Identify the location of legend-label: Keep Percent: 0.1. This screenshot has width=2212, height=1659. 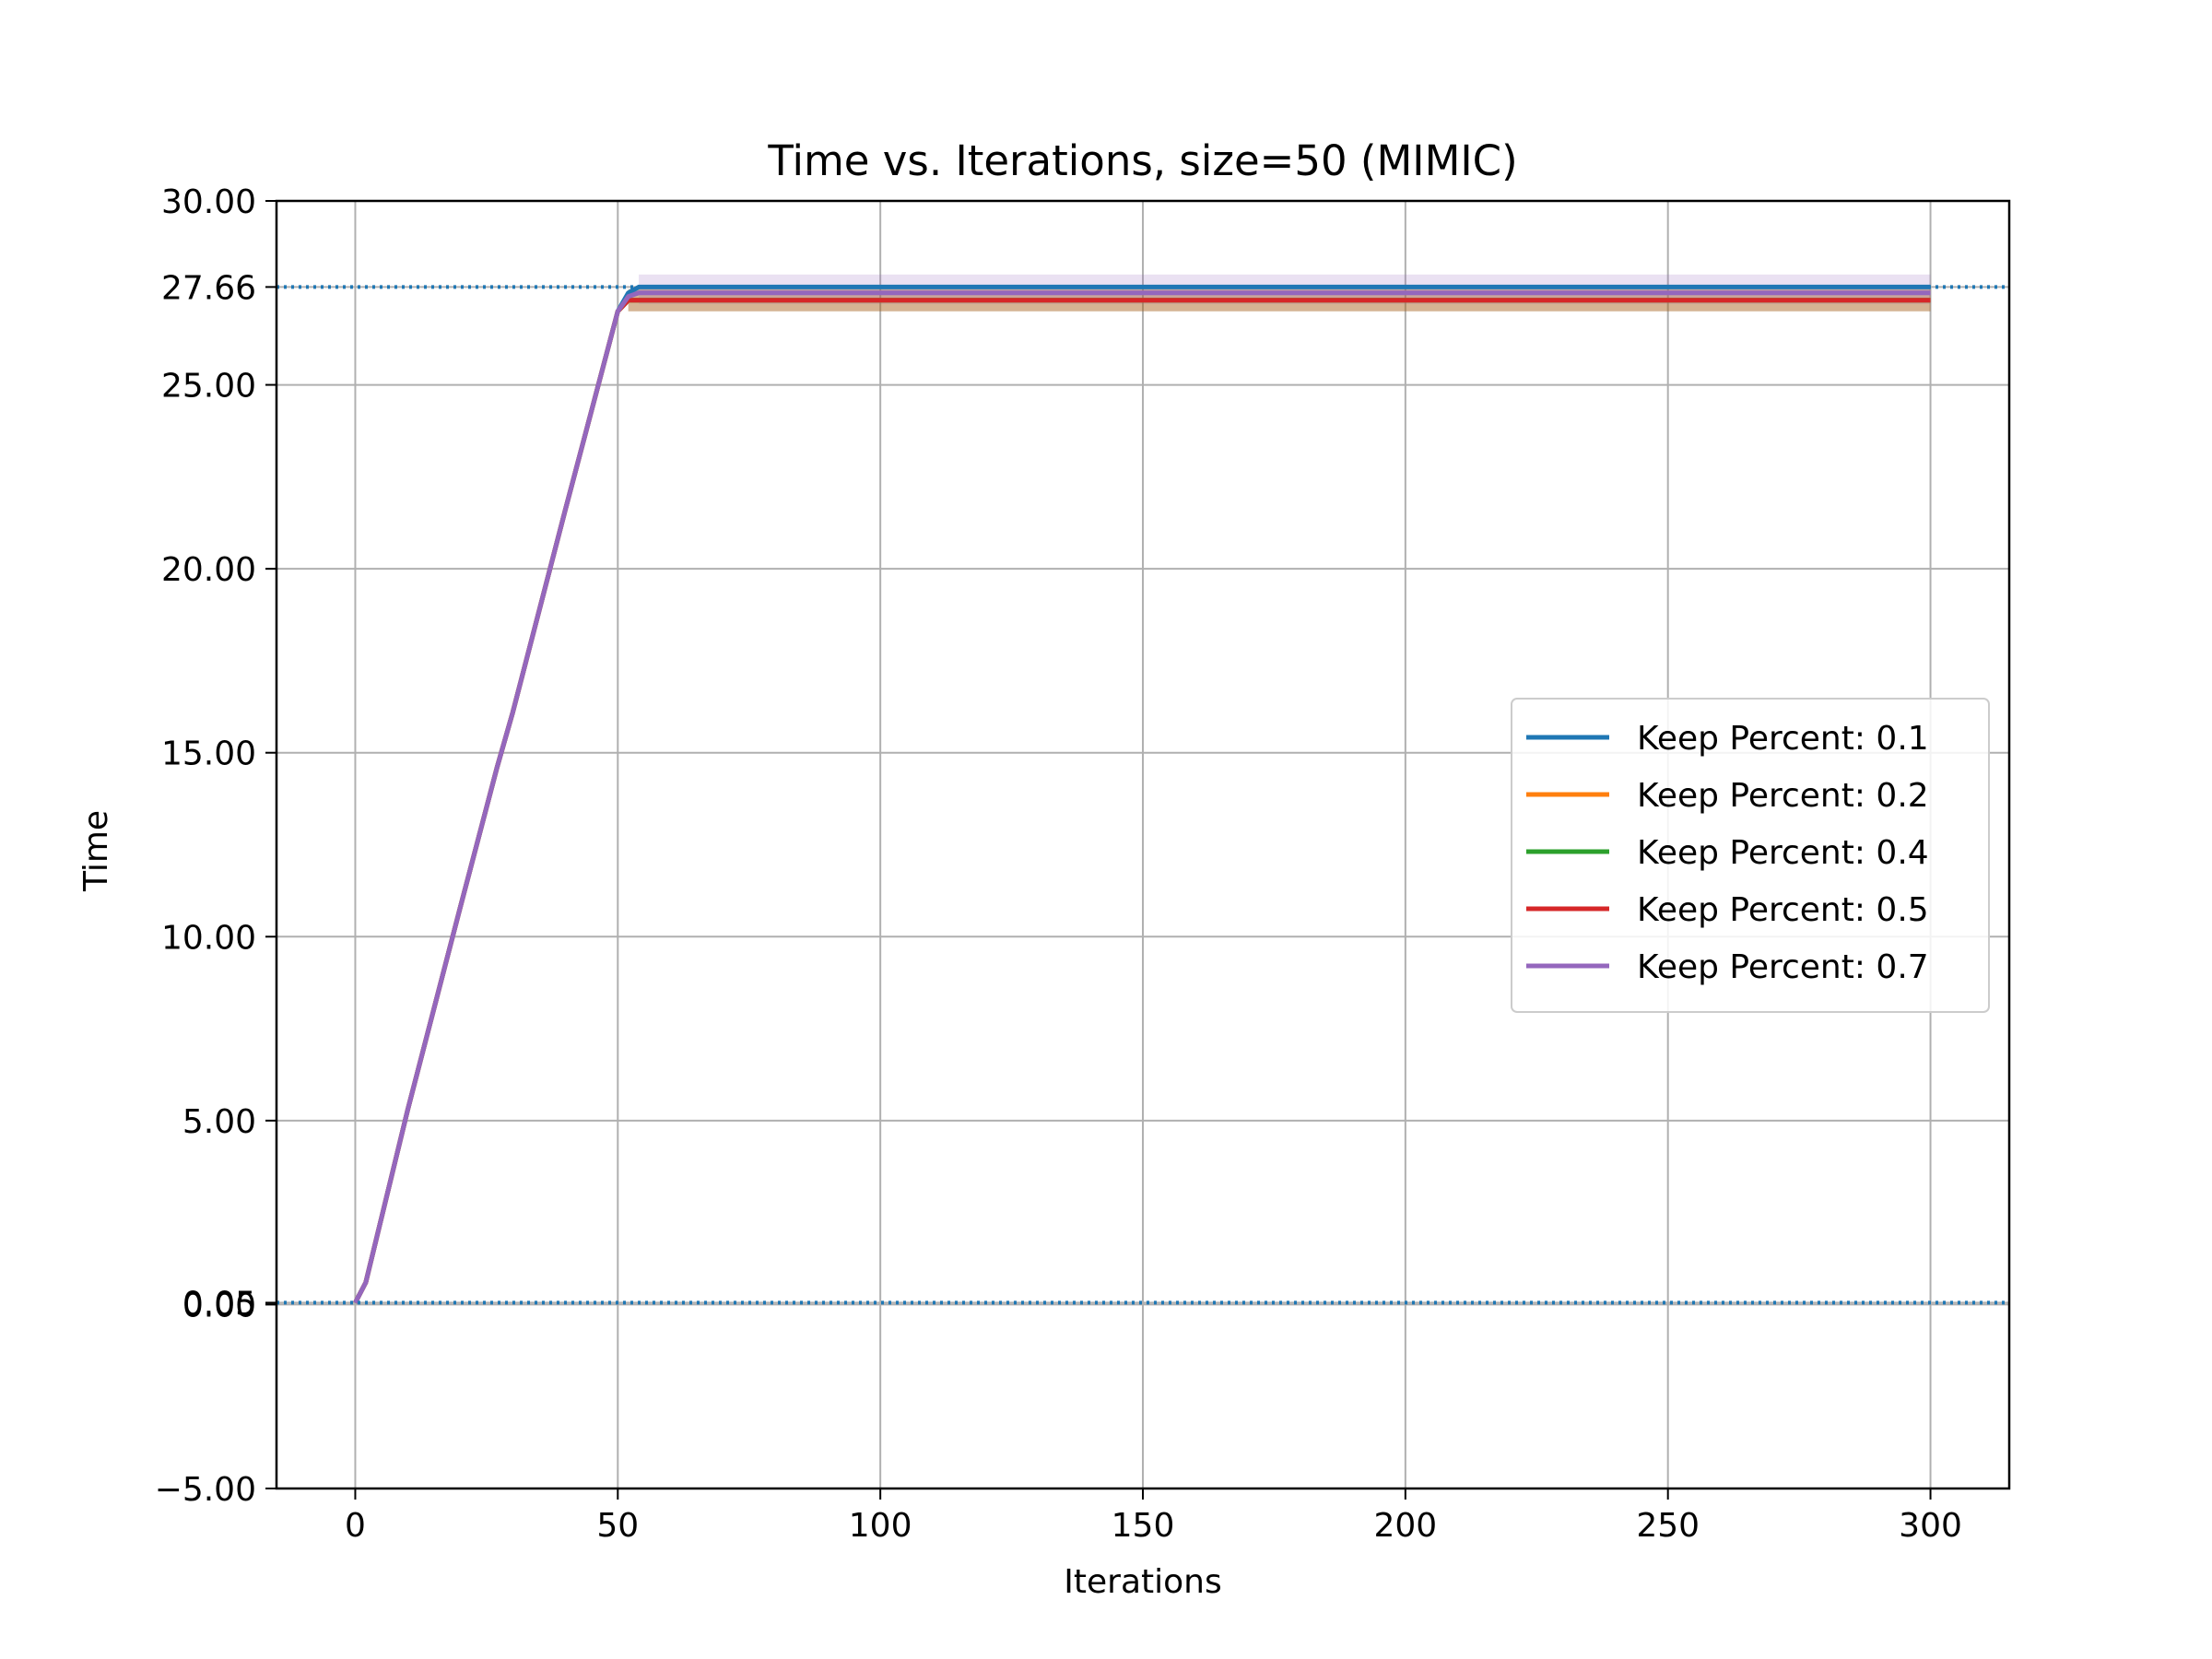
(1783, 739).